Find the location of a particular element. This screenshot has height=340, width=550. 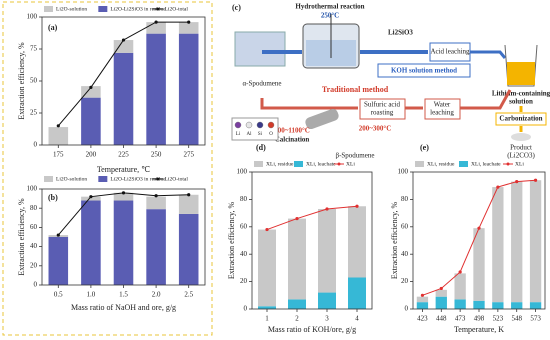

label: 250°C is located at coordinates (330, 16).